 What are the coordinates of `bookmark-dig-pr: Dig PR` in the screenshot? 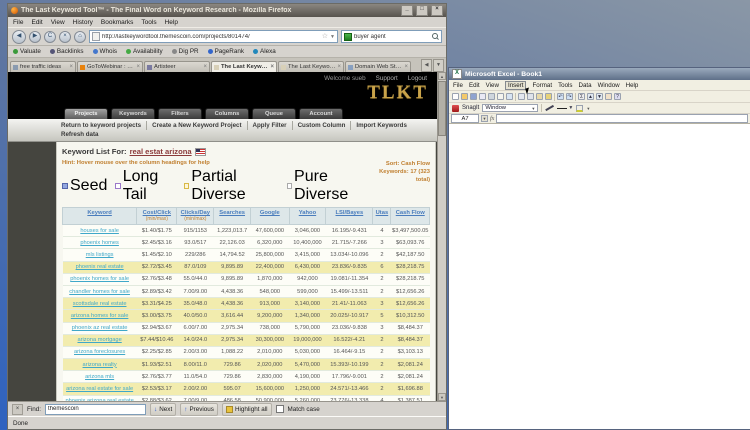 It's located at (185, 51).